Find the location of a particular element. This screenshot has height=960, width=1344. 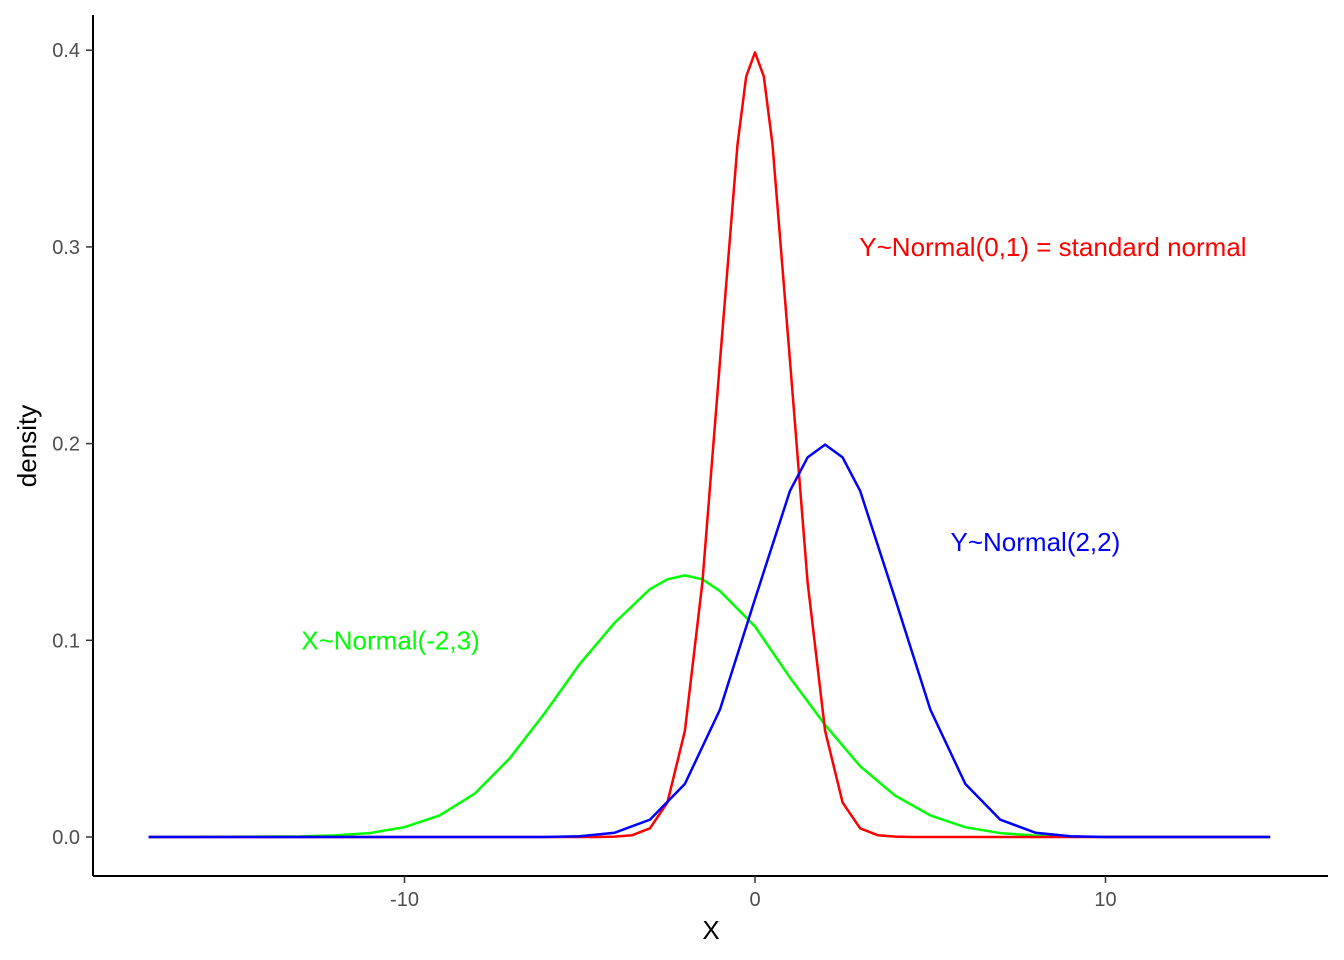

y-tick-label: 0.1 is located at coordinates (66, 641).